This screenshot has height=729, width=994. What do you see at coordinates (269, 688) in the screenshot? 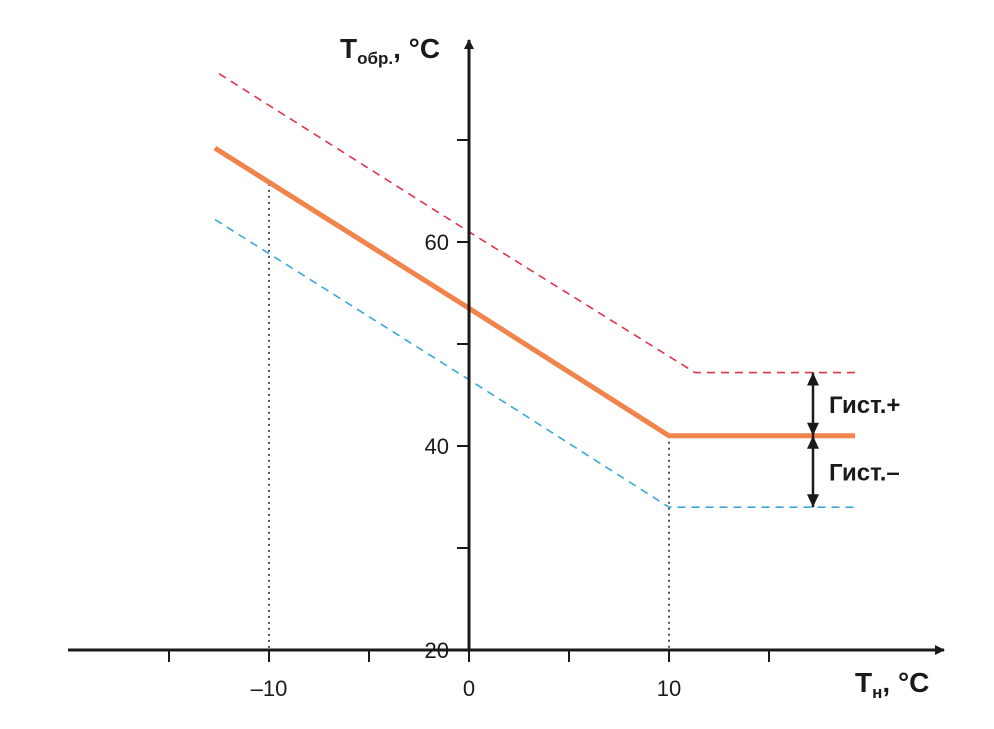
I see `x-tick-label: –10` at bounding box center [269, 688].